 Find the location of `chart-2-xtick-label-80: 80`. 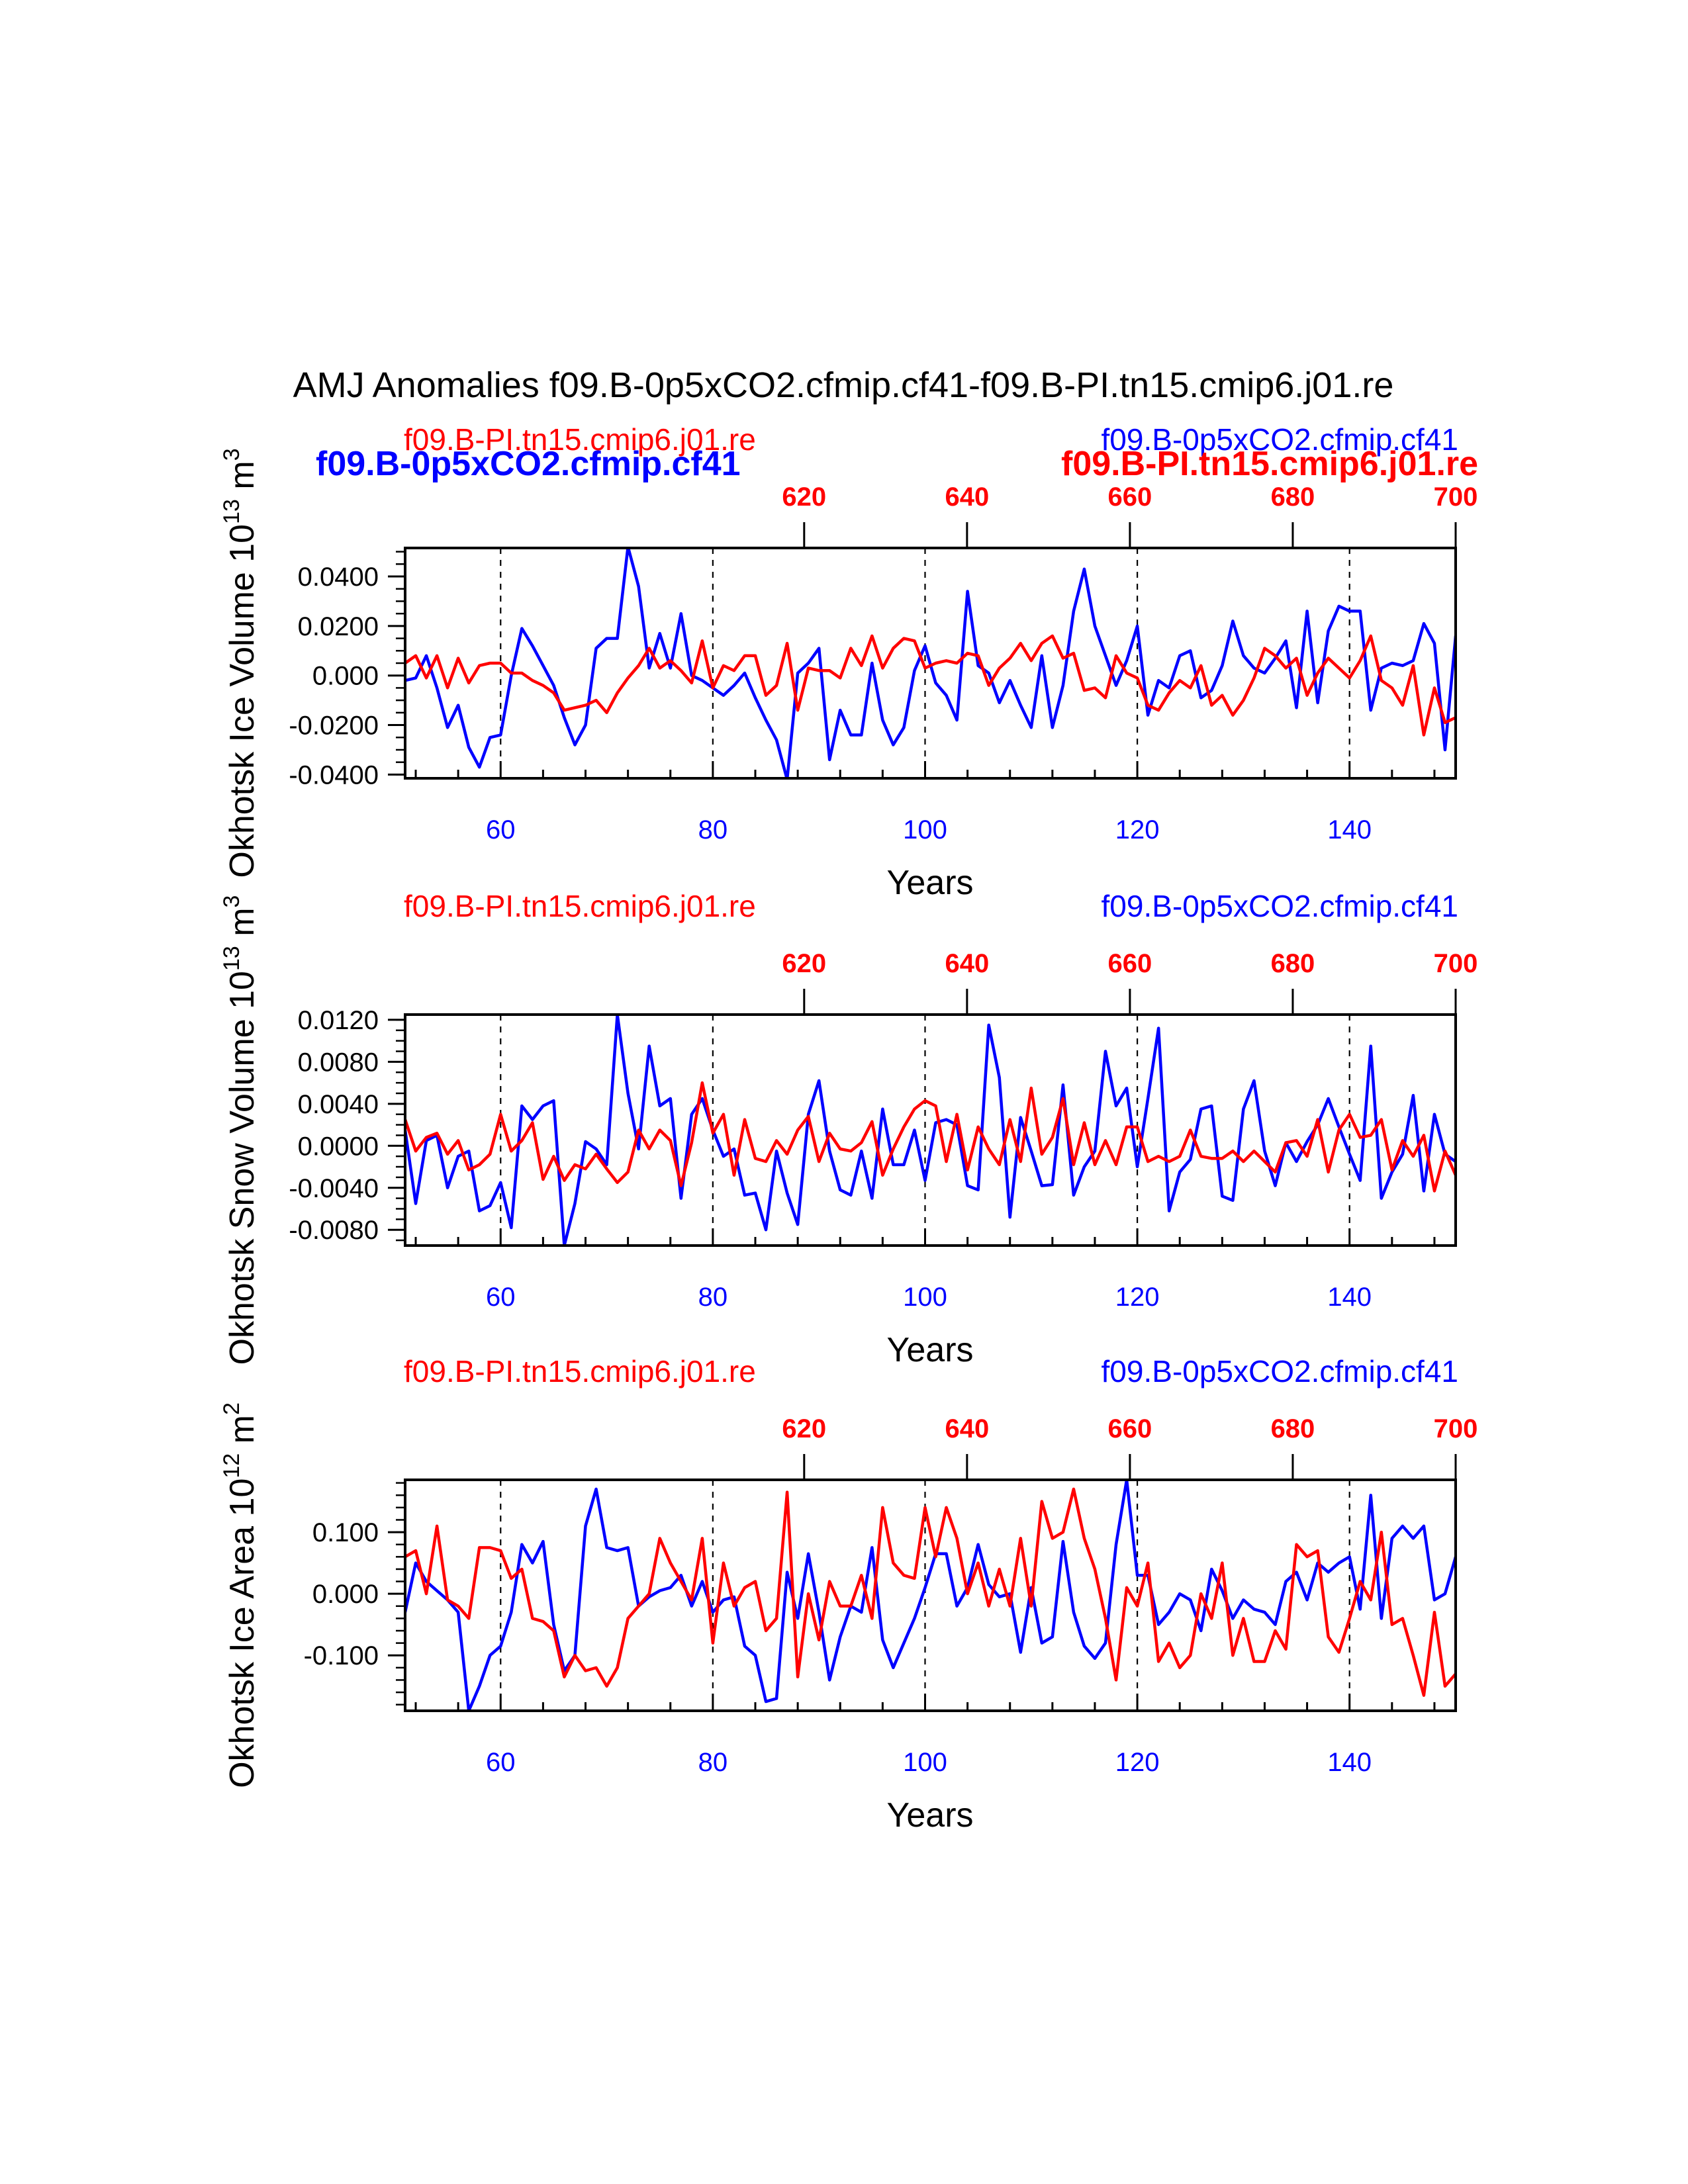

chart-2-xtick-label-80: 80 is located at coordinates (713, 1297).